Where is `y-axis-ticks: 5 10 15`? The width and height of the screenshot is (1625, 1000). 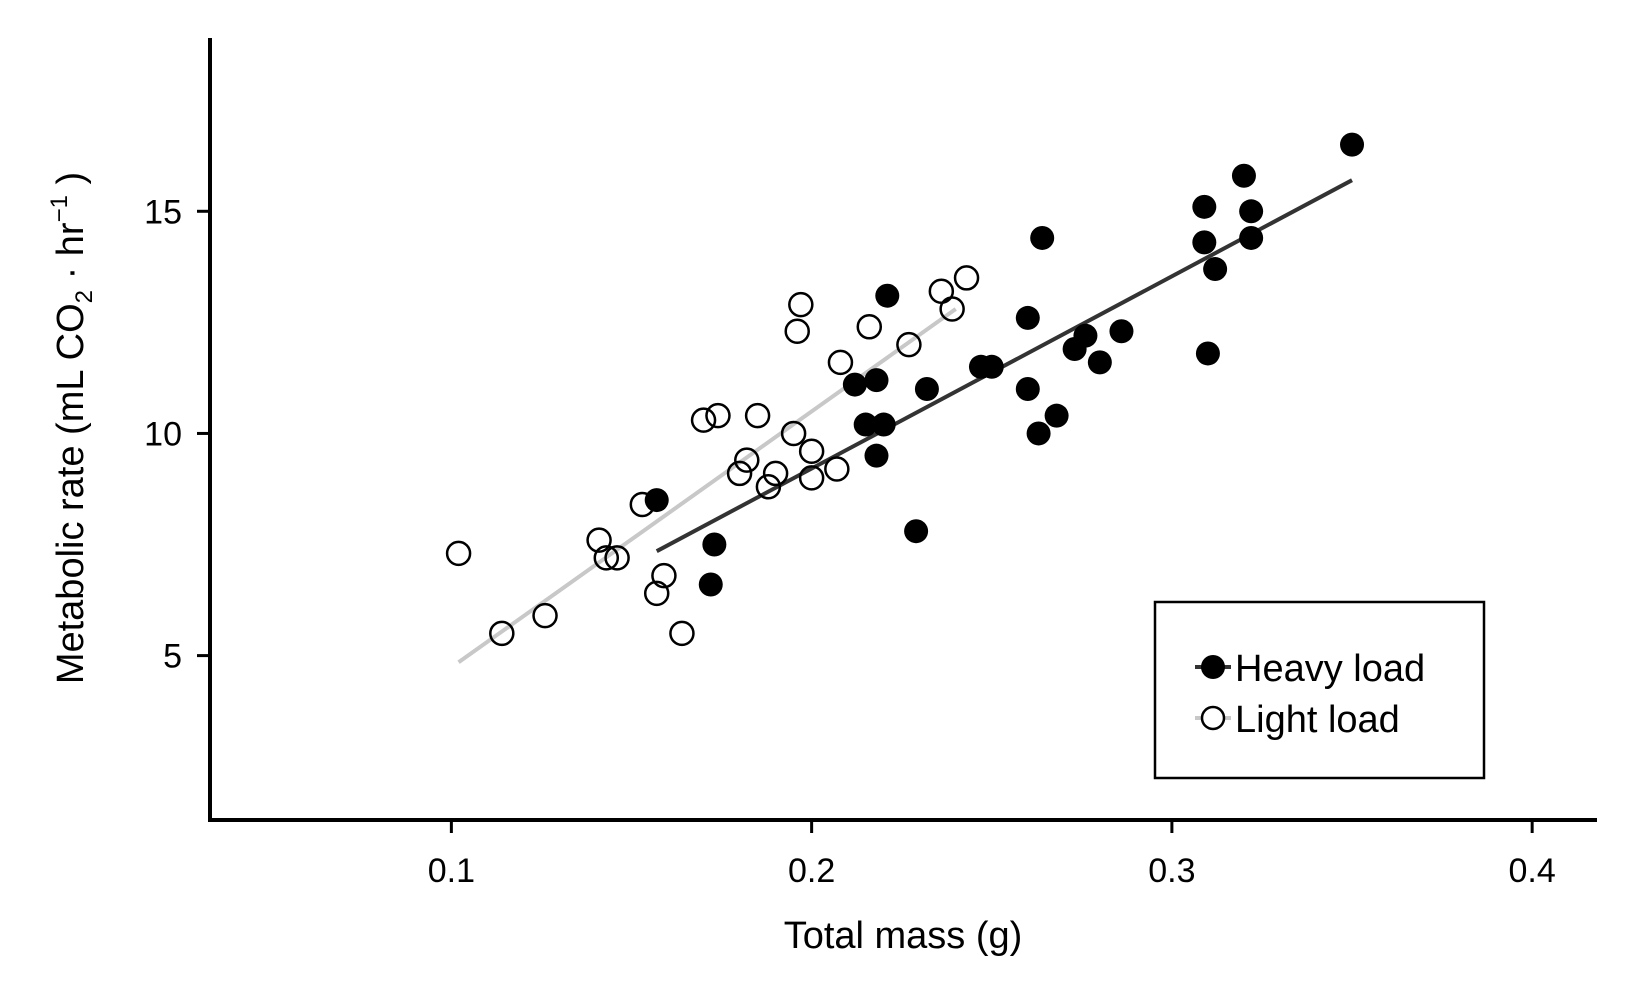
y-axis-ticks: 5 10 15 is located at coordinates (177, 434).